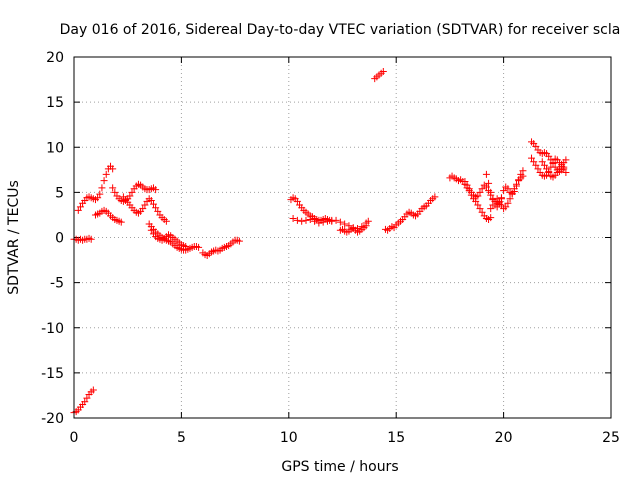 The height and width of the screenshot is (480, 640). I want to click on y-tick-label: -5, so click(57, 284).